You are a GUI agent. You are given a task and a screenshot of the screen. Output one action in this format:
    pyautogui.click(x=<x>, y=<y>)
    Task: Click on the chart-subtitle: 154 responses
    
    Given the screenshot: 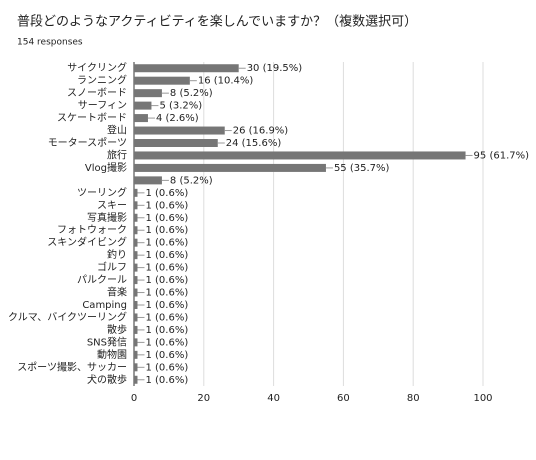 What is the action you would take?
    pyautogui.click(x=50, y=43)
    